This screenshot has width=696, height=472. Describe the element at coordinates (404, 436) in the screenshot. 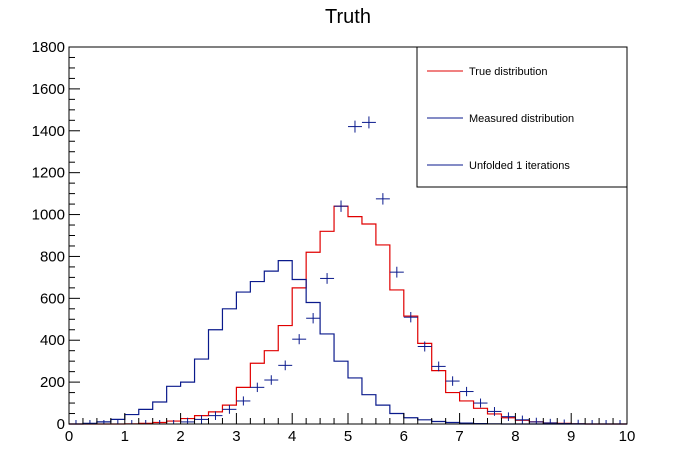

I see `x-tick-label: 6` at that location.